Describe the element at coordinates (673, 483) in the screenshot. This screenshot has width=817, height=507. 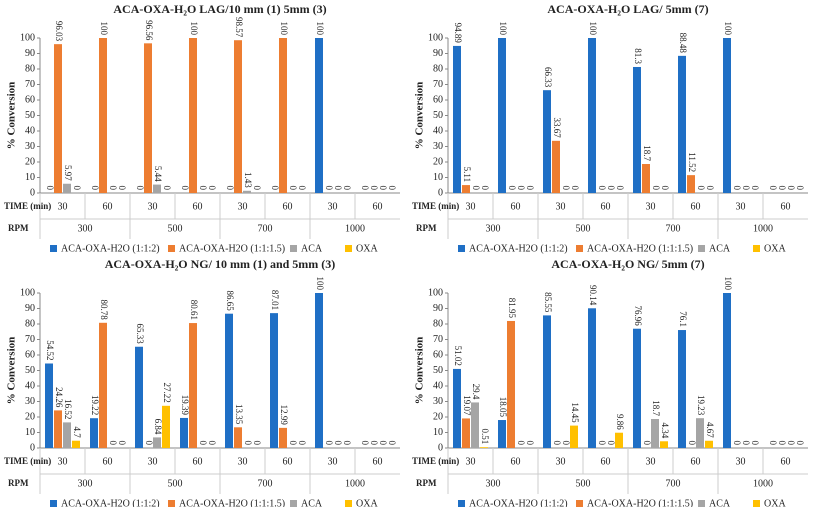
I see `rpm-label: 700` at that location.